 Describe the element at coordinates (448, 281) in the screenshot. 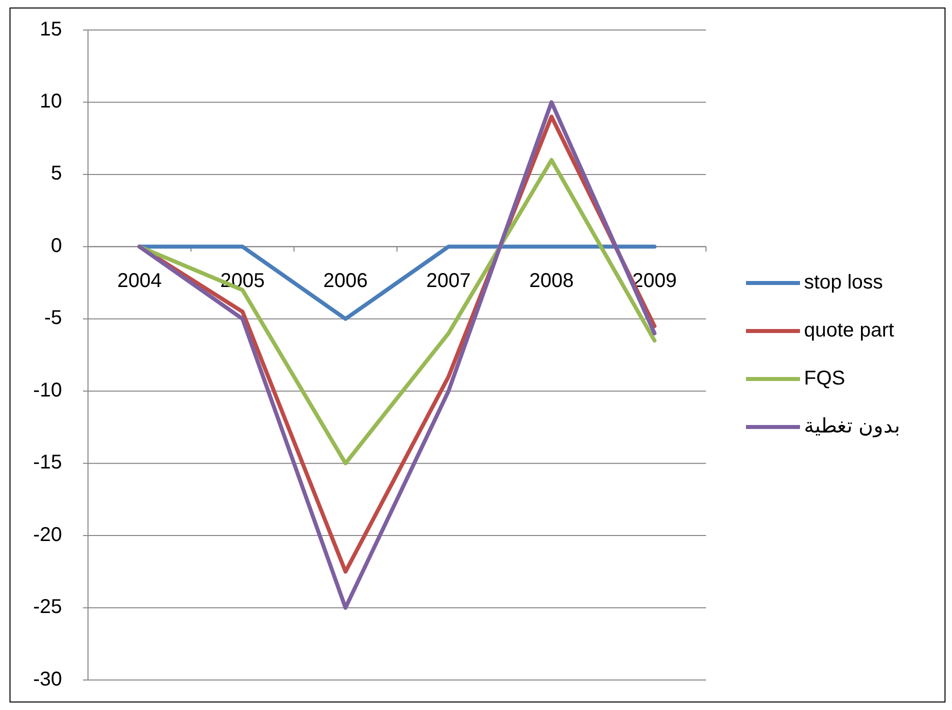

I see `xtick: 2007` at that location.